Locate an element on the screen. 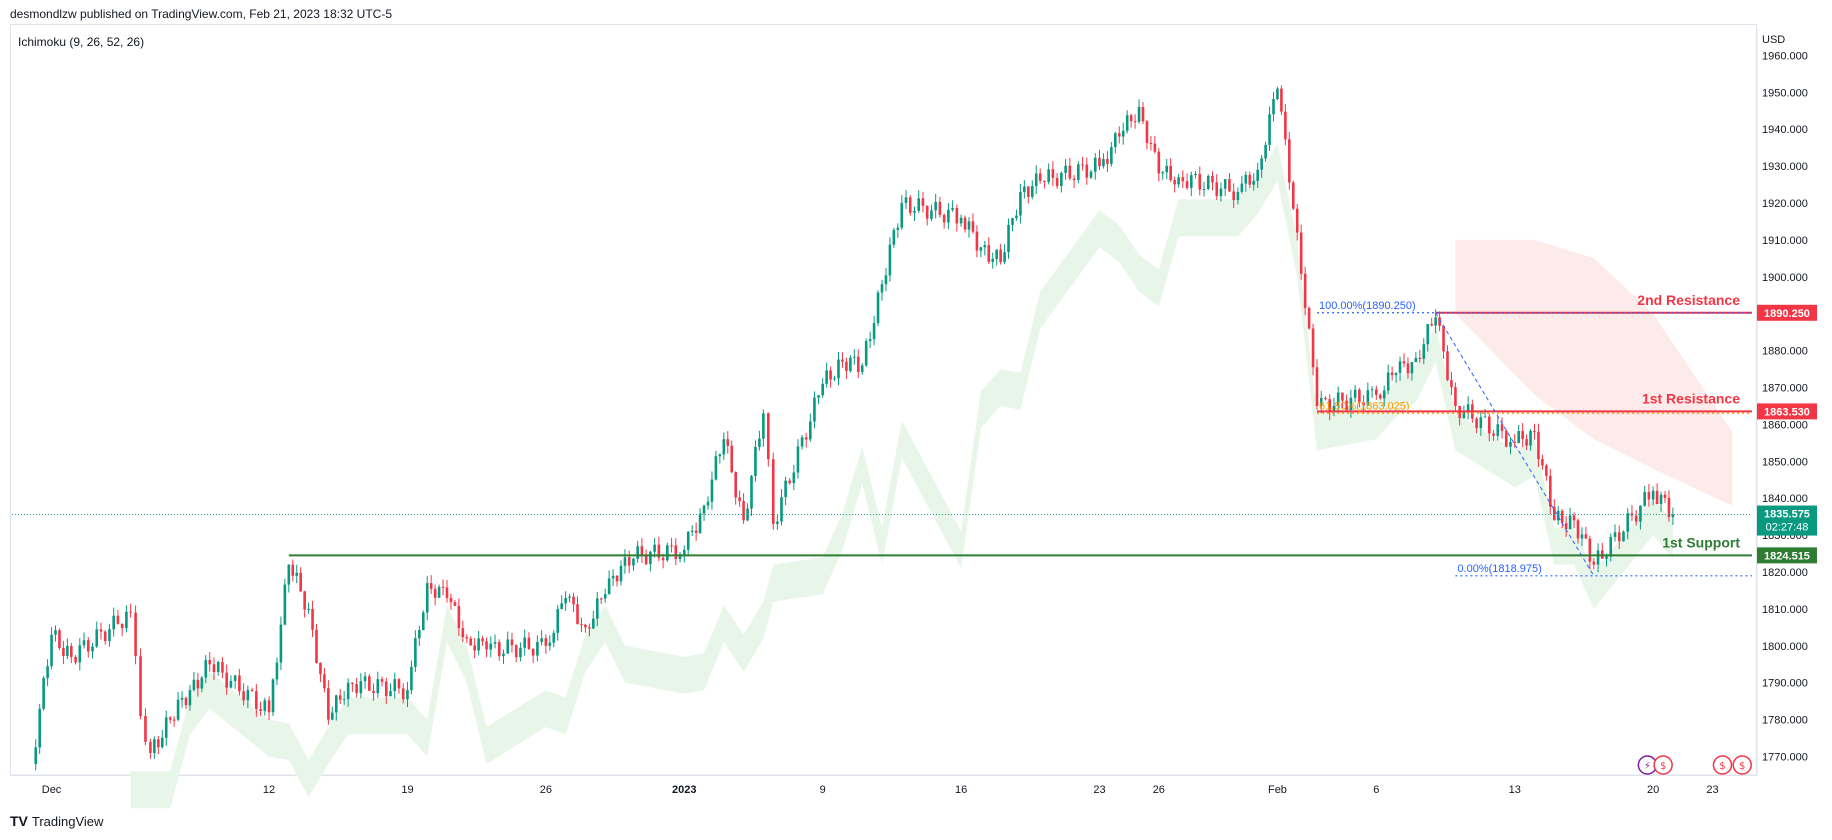  level-label: 1st Resistance is located at coordinates (1691, 398).